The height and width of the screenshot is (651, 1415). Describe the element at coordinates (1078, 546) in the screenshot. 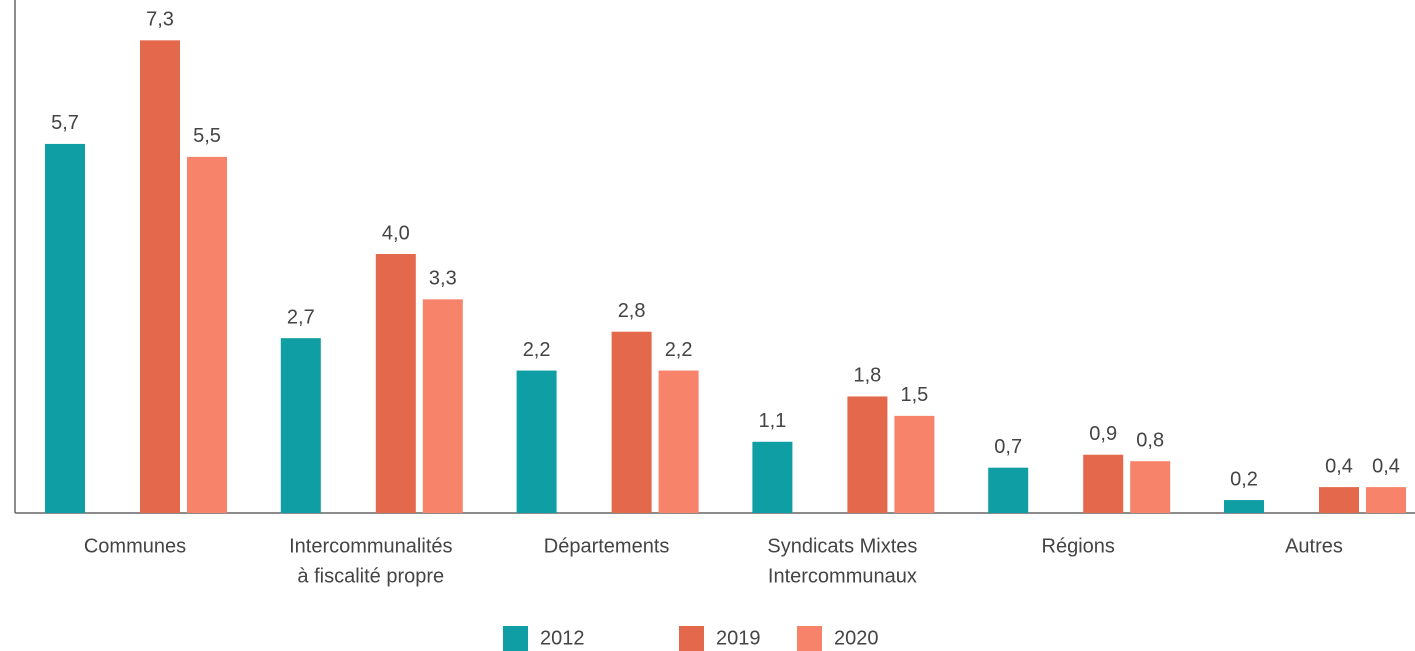

I see `x-tick-label: Régions` at that location.